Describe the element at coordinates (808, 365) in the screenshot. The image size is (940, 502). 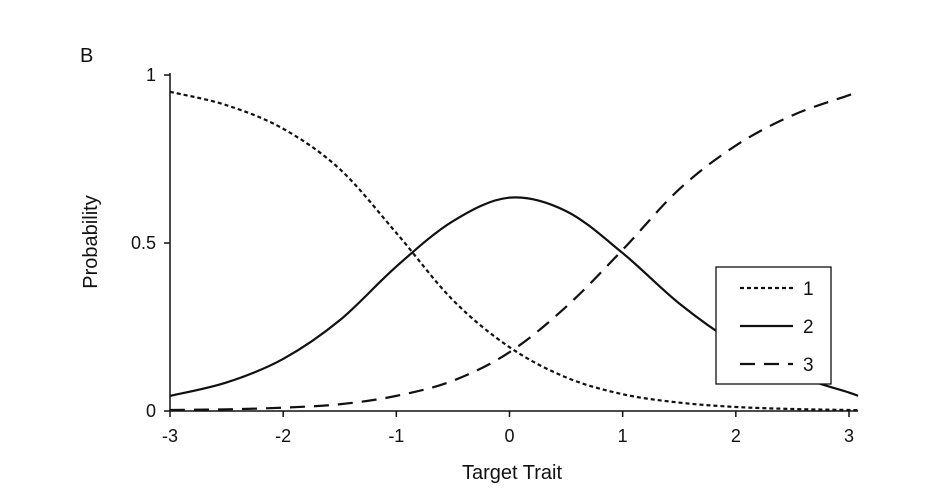
I see `legend-label-3: 3` at that location.